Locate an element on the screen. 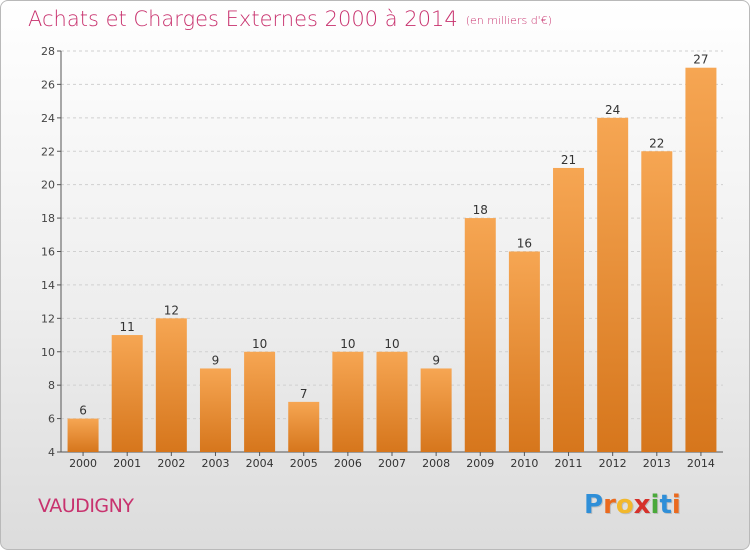  x-tick-label: 2013 is located at coordinates (657, 463).